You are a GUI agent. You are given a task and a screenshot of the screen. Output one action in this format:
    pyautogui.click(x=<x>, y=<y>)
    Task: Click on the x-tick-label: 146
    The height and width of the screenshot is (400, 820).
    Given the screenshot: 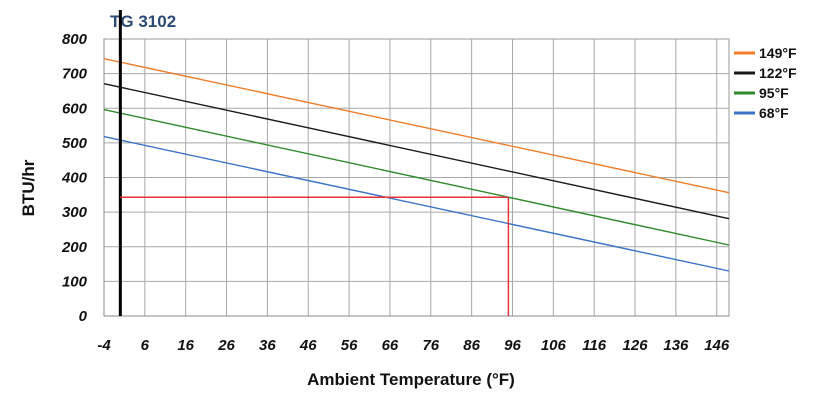 What is the action you would take?
    pyautogui.click(x=717, y=345)
    